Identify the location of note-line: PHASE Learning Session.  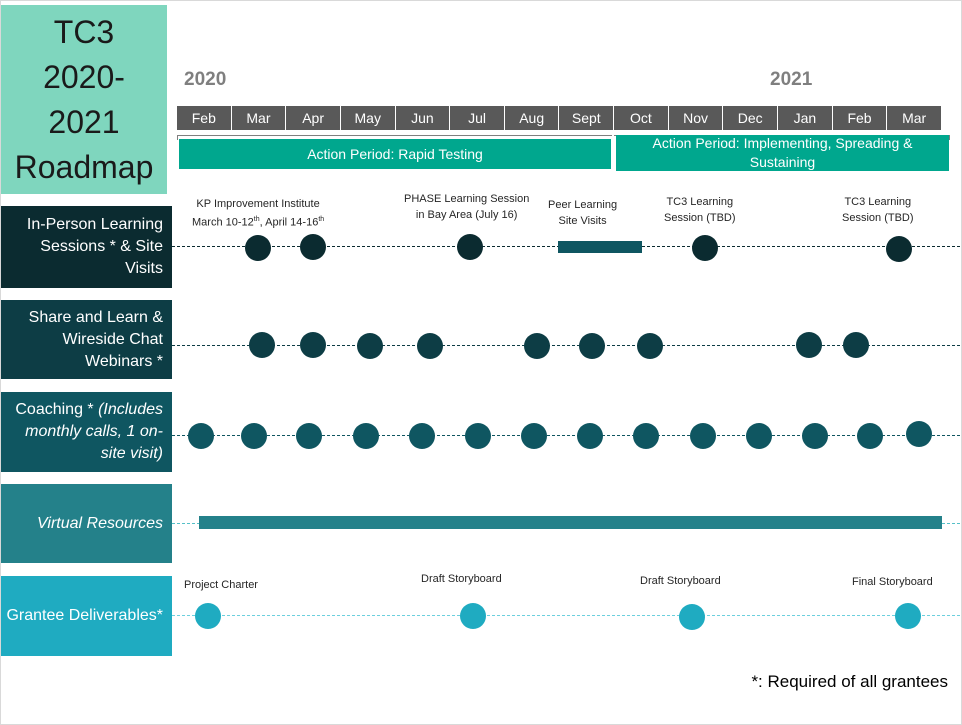
(467, 199).